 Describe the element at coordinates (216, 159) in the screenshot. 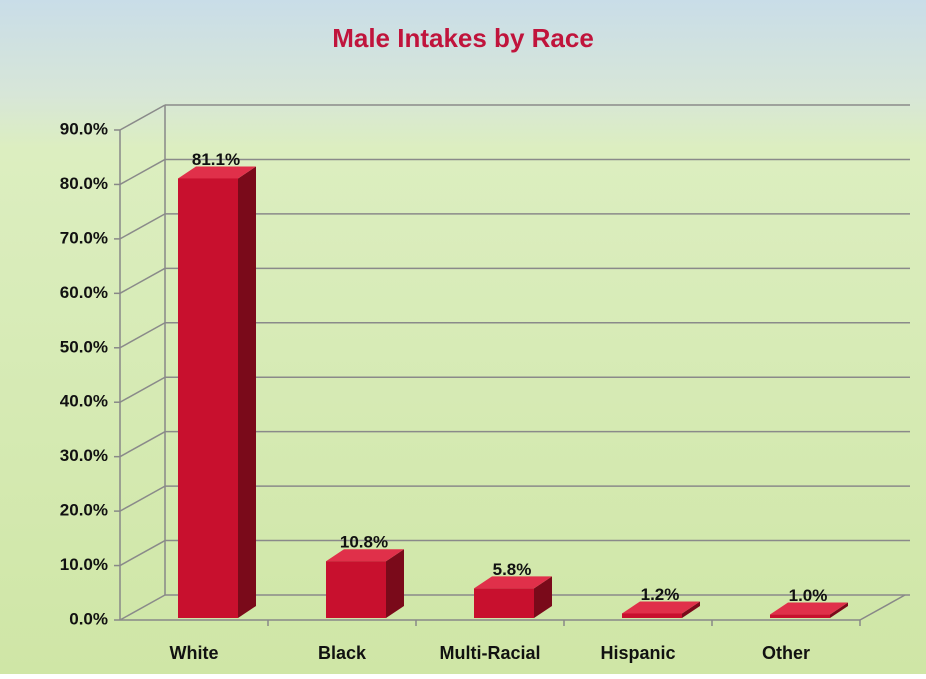

I see `value-label: 81.1%` at that location.